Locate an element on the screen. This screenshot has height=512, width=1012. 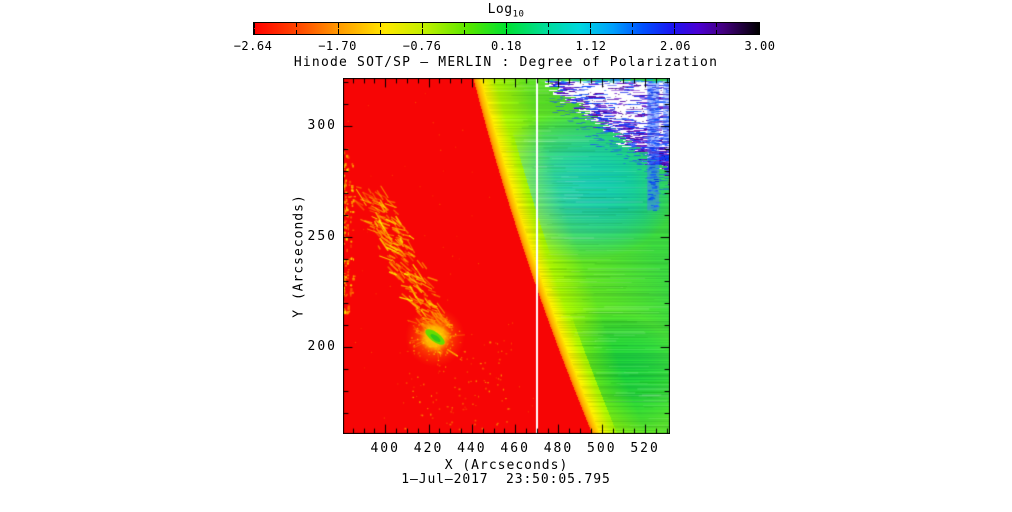
colorbar-tick-label-5: 2.06 is located at coordinates (675, 46).